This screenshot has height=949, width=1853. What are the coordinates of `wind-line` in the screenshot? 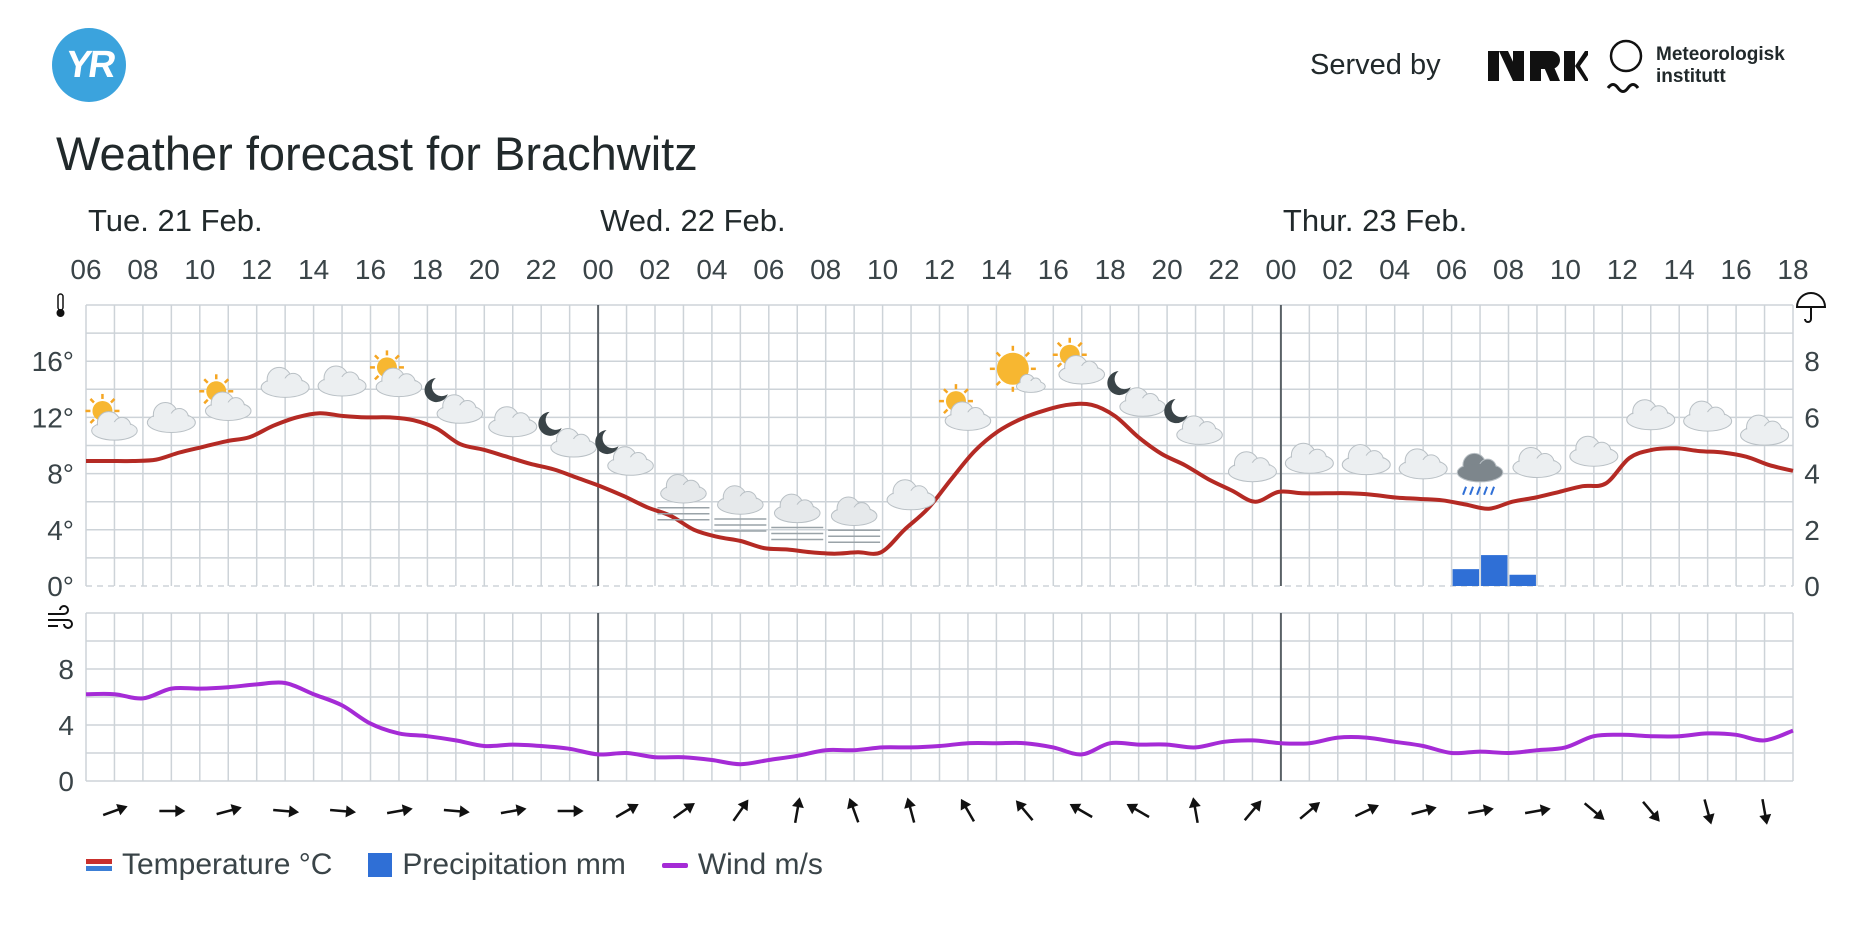 It's located at (939, 723).